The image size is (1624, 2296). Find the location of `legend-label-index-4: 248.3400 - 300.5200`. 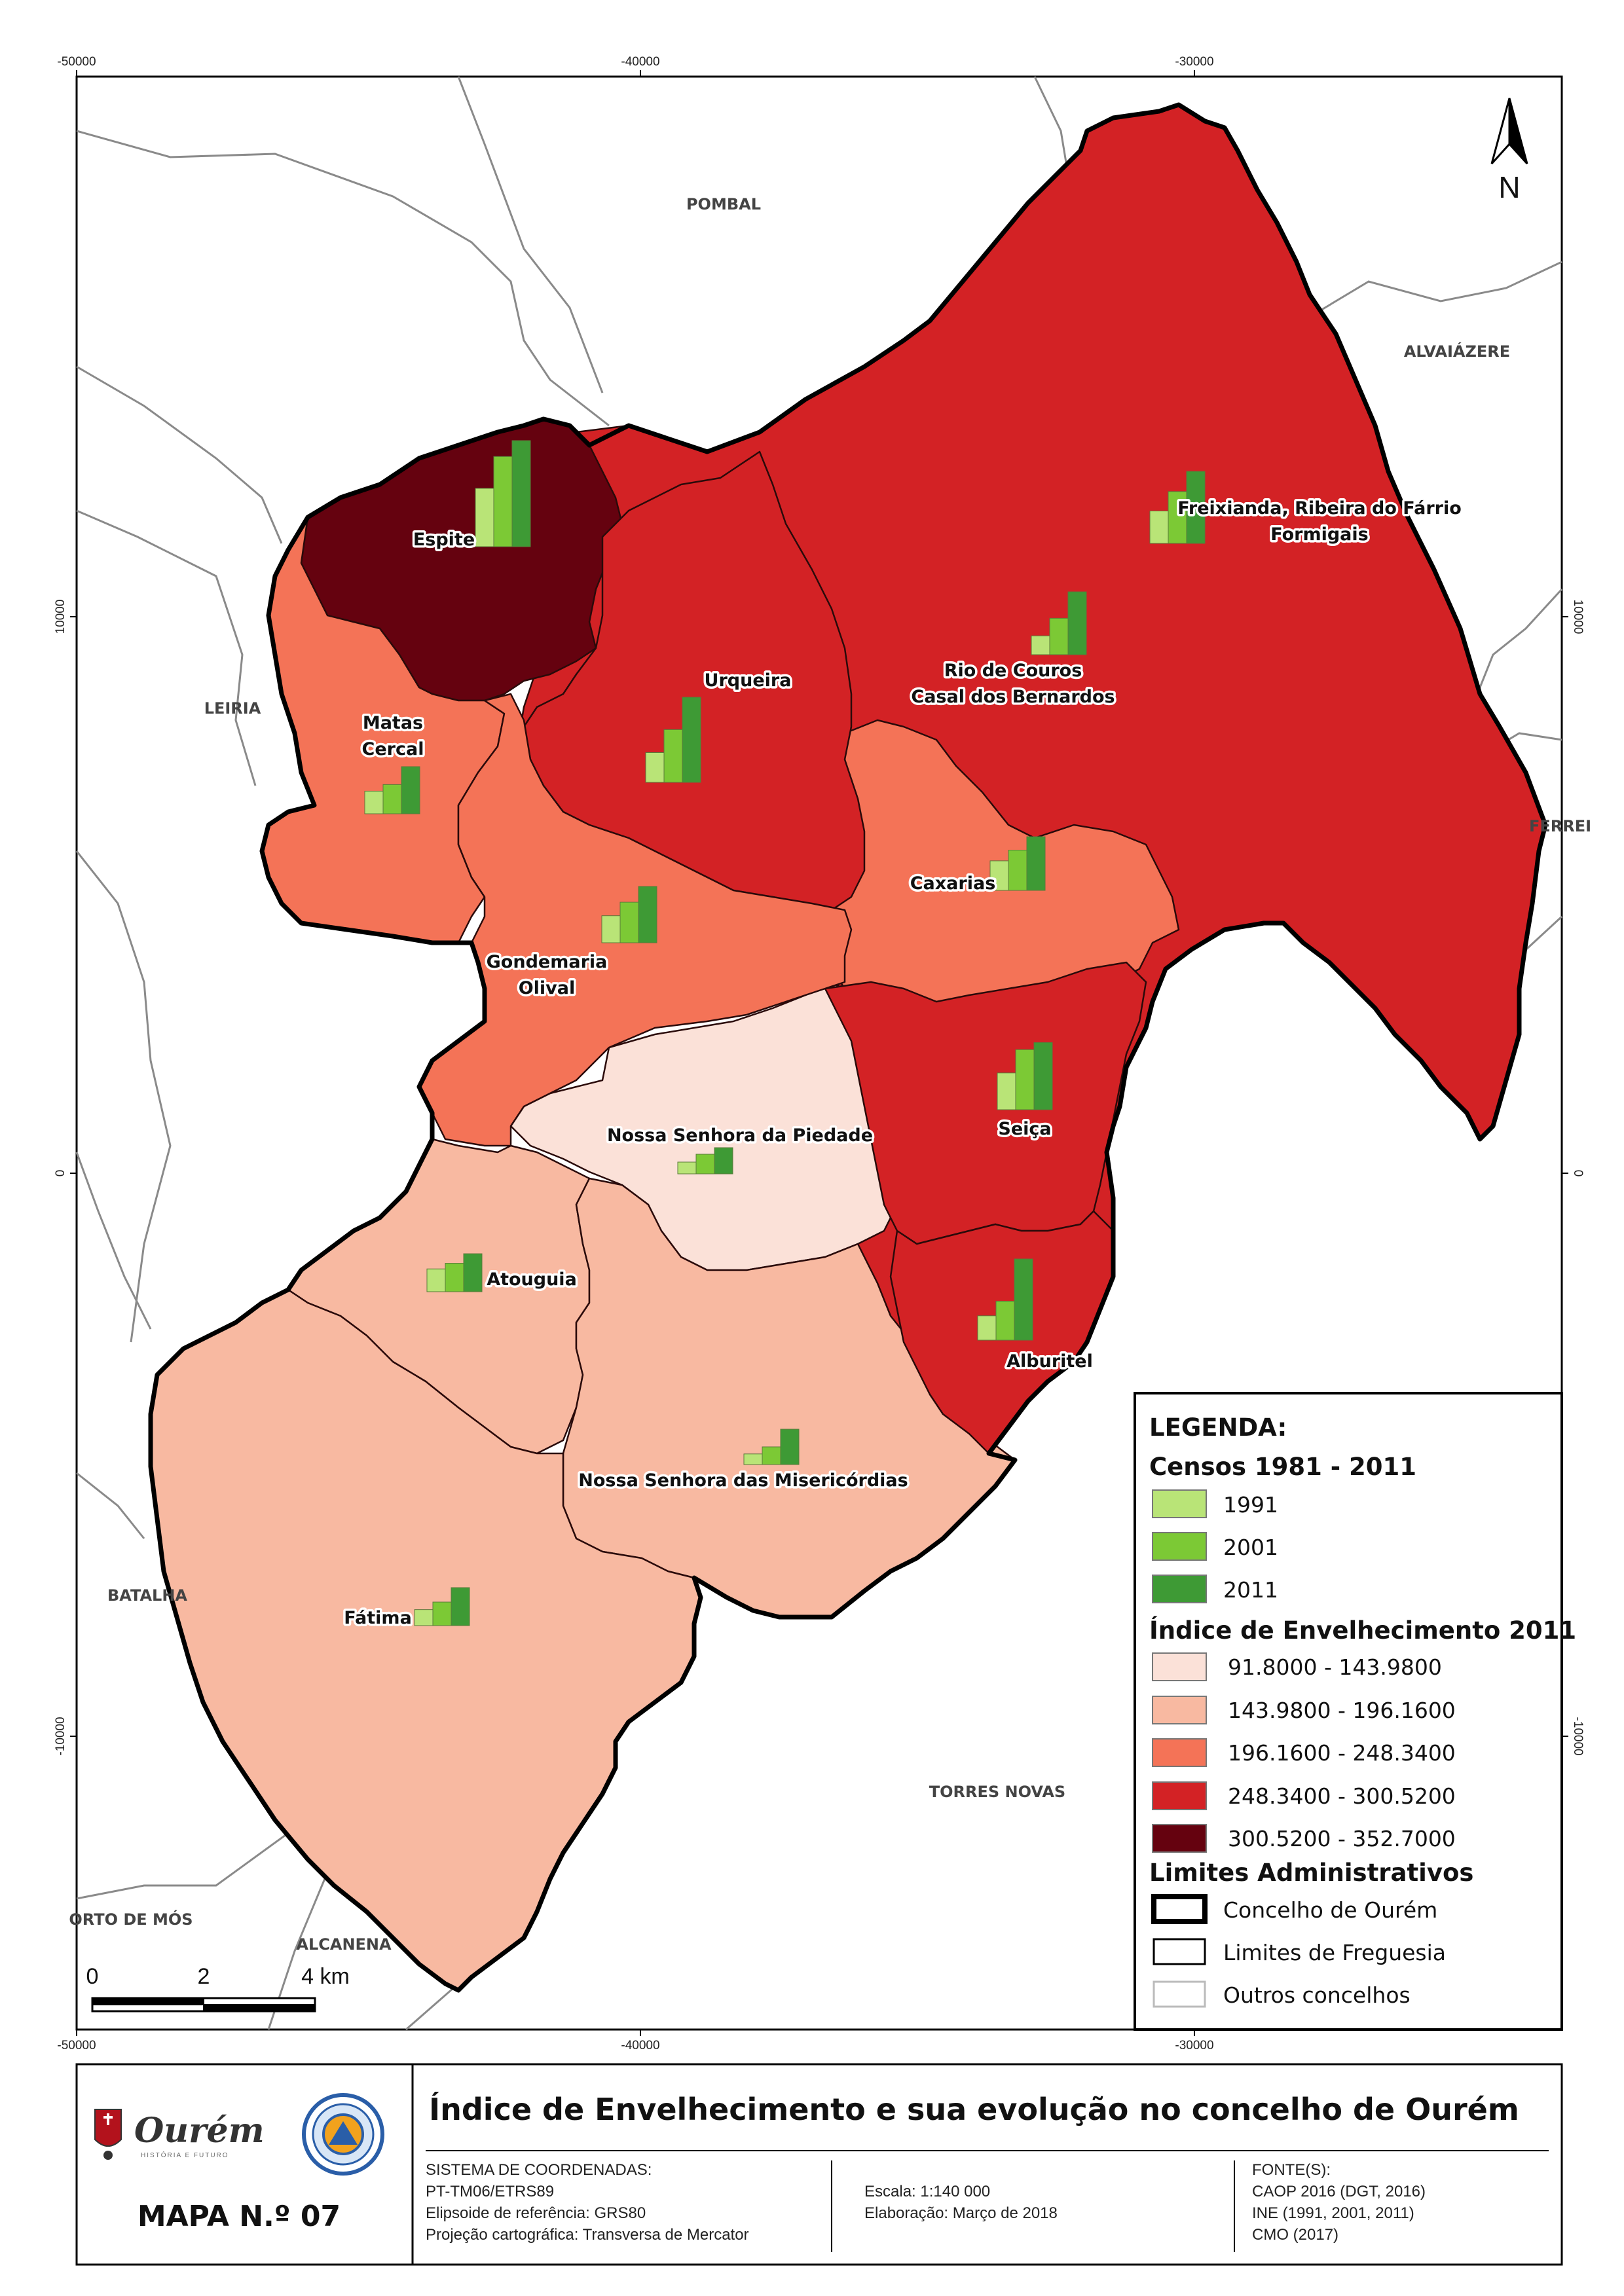

legend-label-index-4: 248.3400 - 300.5200 is located at coordinates (1342, 1796).